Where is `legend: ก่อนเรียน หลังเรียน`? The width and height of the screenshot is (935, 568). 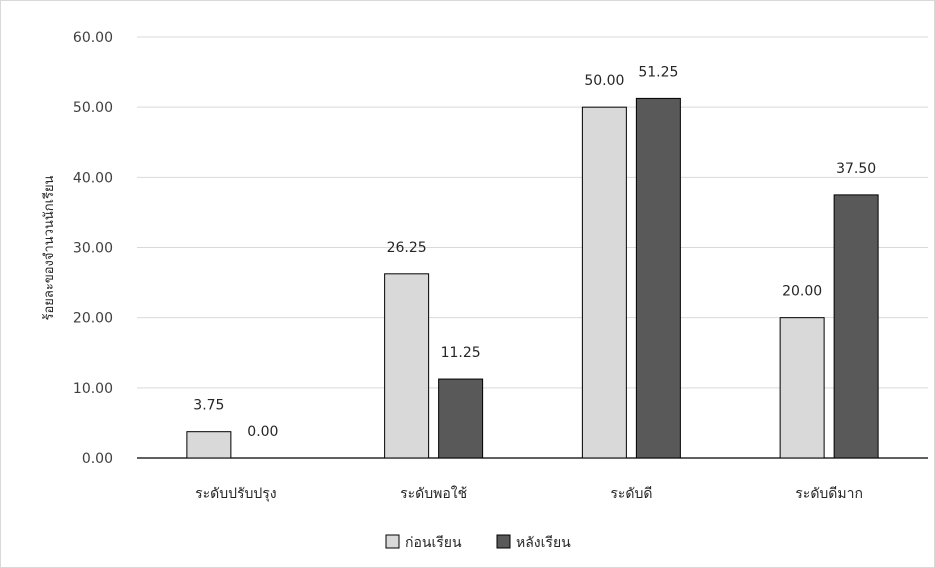 legend: ก่อนเรียน หลังเรียน is located at coordinates (478, 542).